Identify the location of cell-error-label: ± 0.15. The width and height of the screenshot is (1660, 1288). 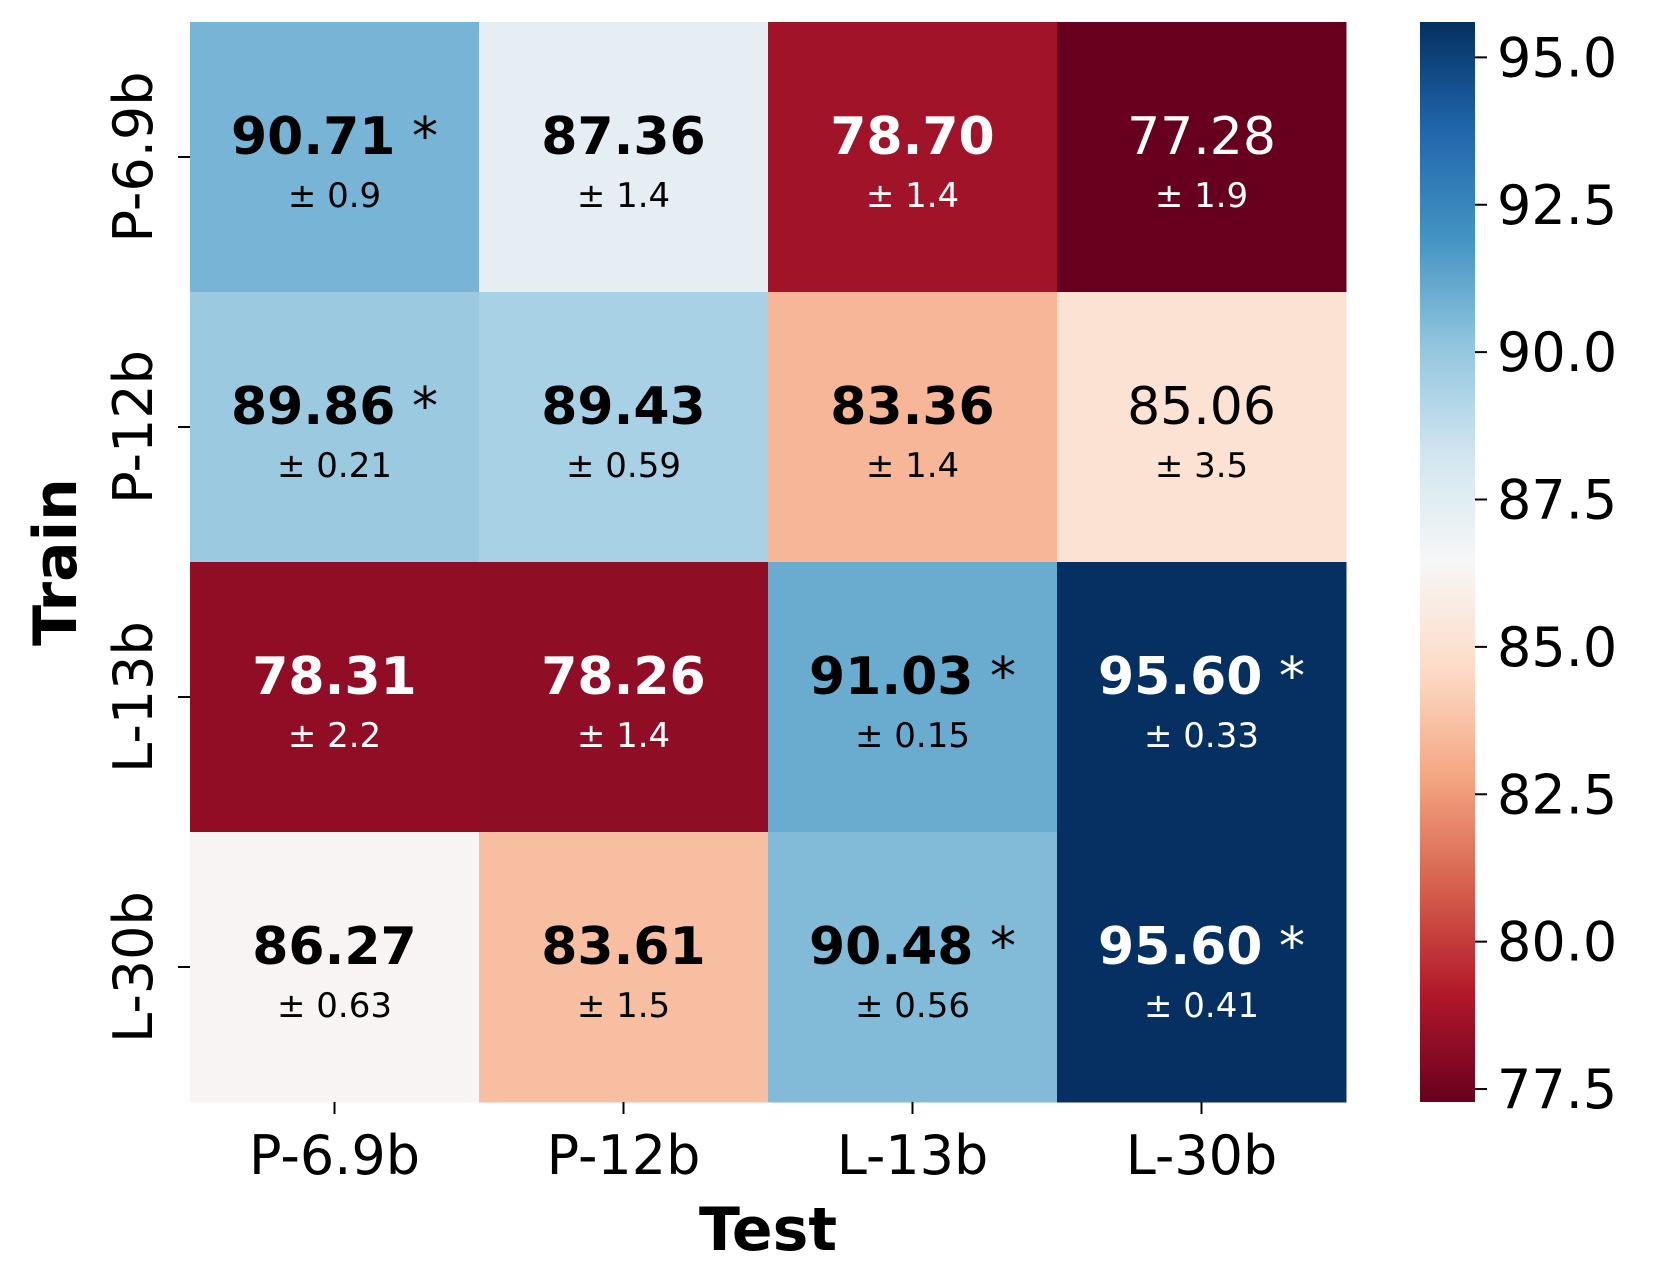
(912, 736).